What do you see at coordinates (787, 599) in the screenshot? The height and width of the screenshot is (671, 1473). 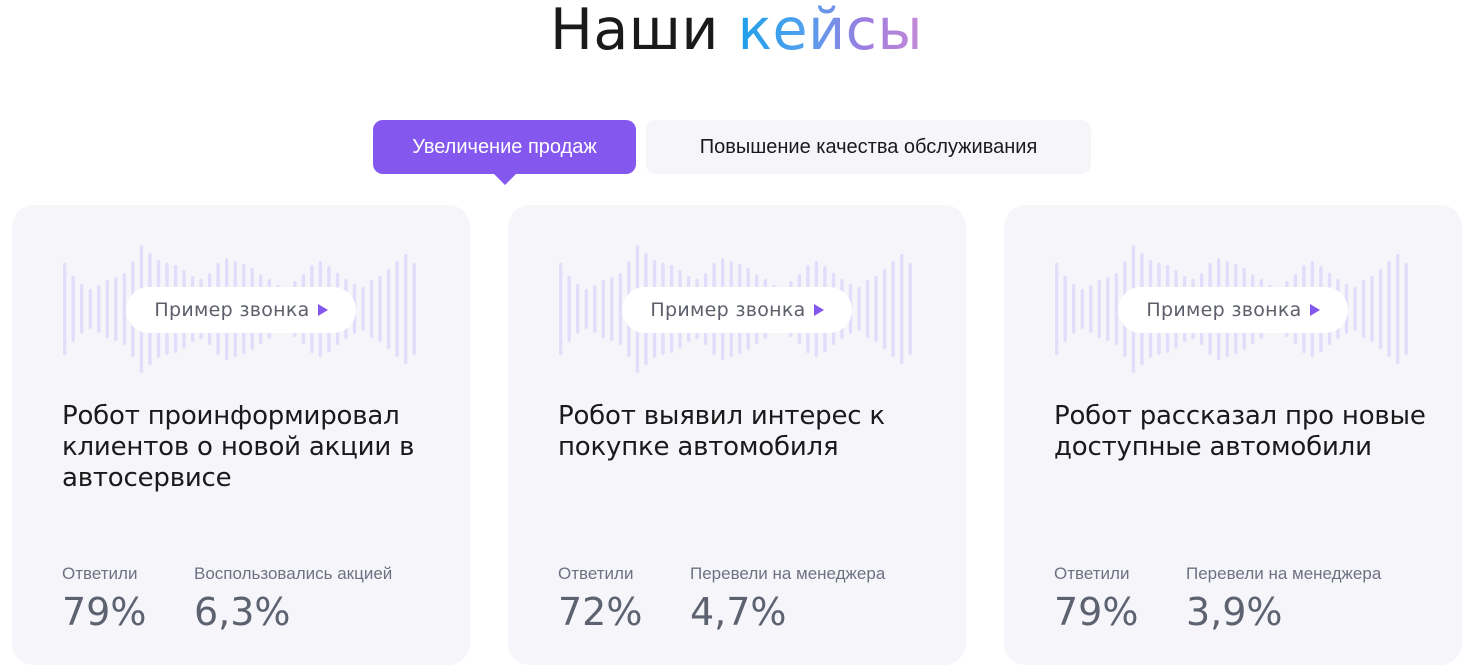 I see `stat-result: Перевели на менеджера 4,7%` at bounding box center [787, 599].